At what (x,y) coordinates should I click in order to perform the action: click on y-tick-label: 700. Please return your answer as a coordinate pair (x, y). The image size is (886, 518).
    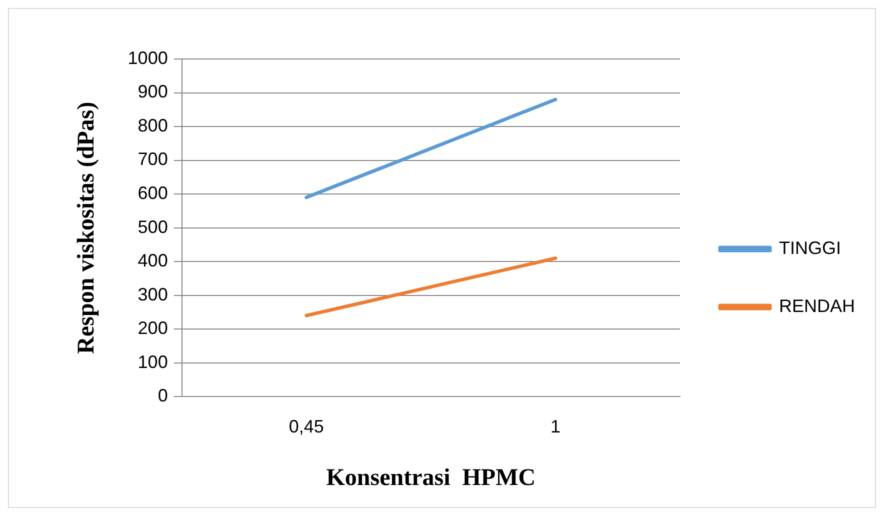
    Looking at the image, I should click on (153, 159).